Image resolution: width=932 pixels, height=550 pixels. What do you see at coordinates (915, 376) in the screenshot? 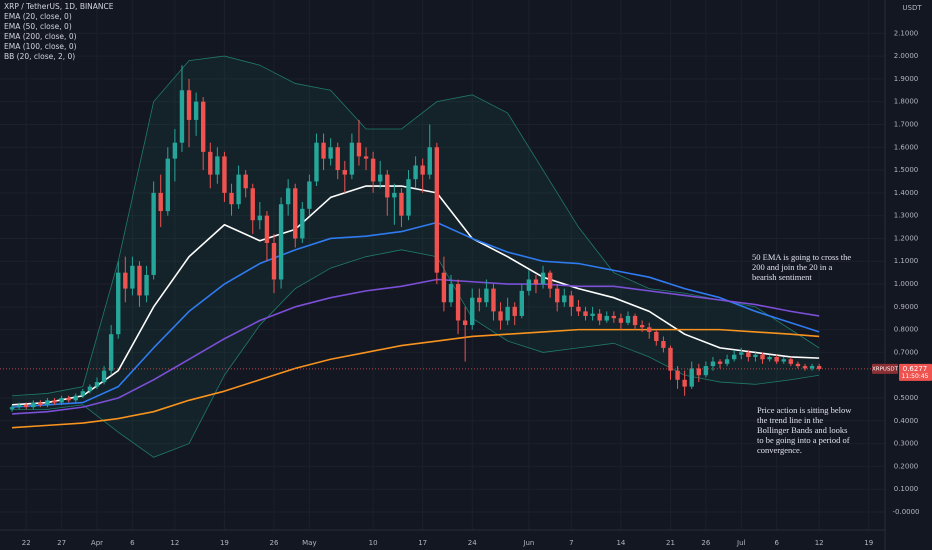
I see `timer-label: 11:50:45` at bounding box center [915, 376].